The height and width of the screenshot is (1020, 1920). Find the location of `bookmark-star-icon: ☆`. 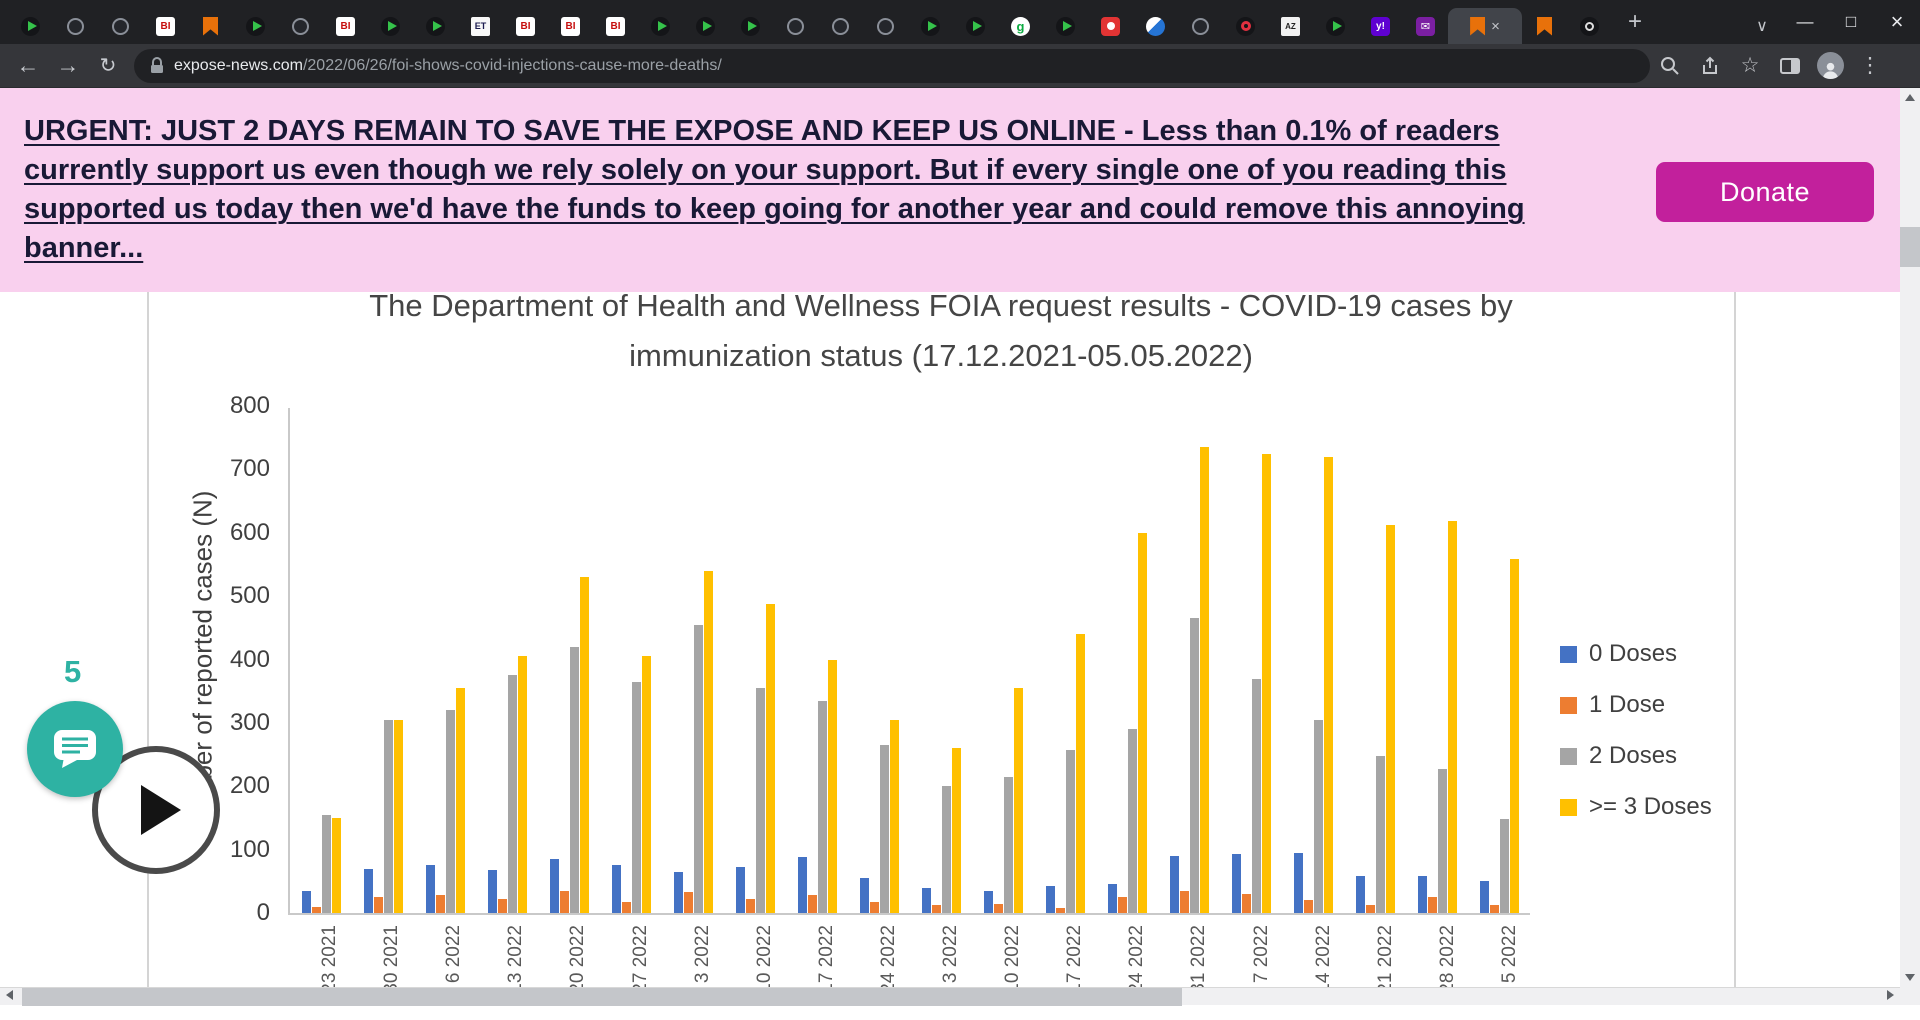

bookmark-star-icon: ☆ is located at coordinates (1750, 65).